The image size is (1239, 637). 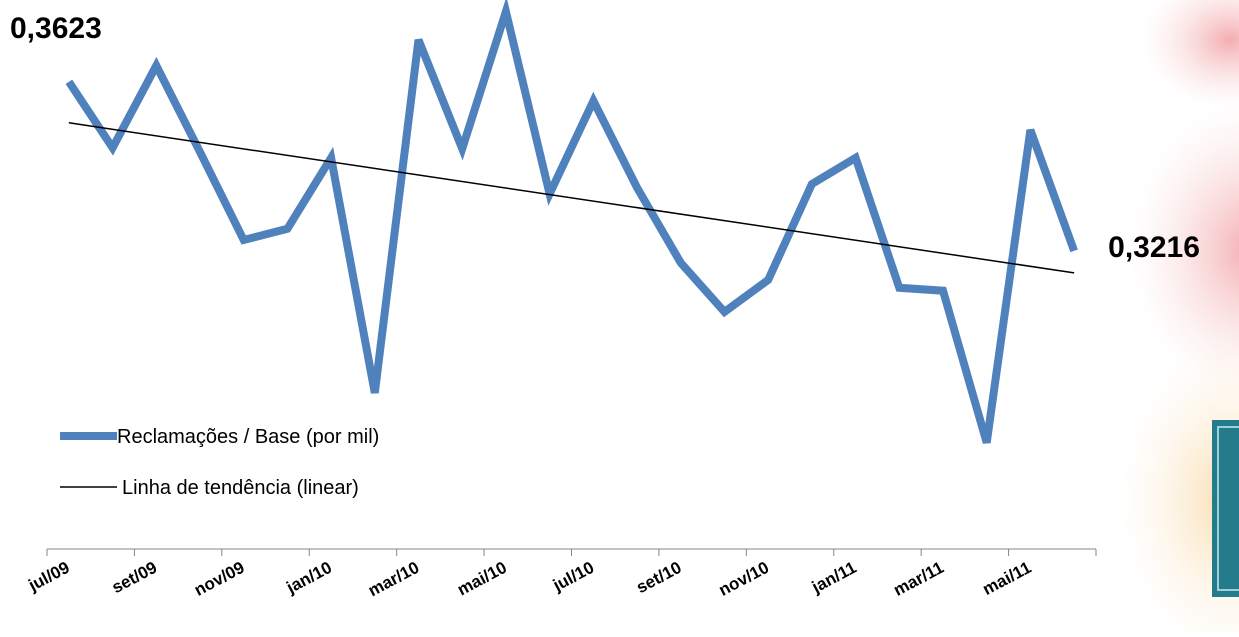 I want to click on x-tick-label: jan/11, so click(x=834, y=577).